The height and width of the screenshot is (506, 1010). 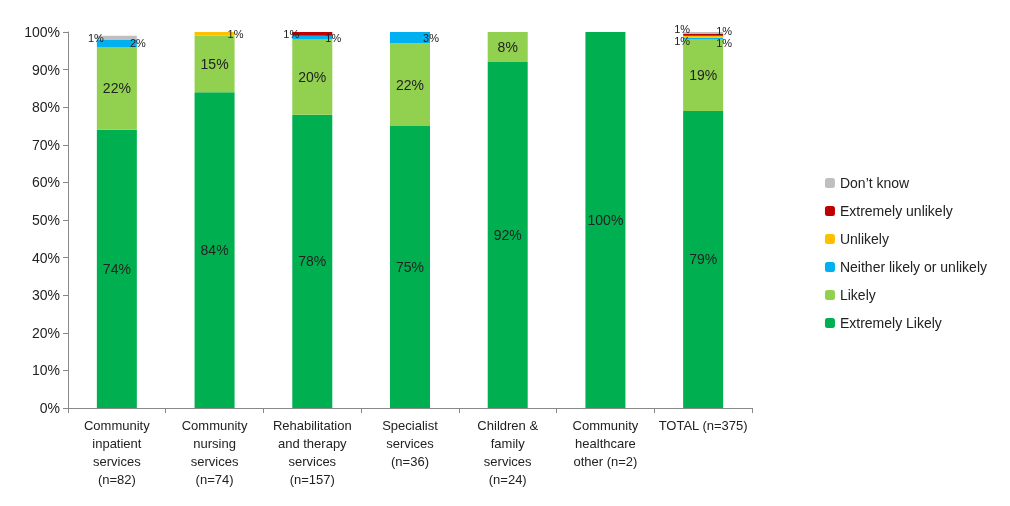 I want to click on legend-label: Unlikely, so click(x=864, y=239).